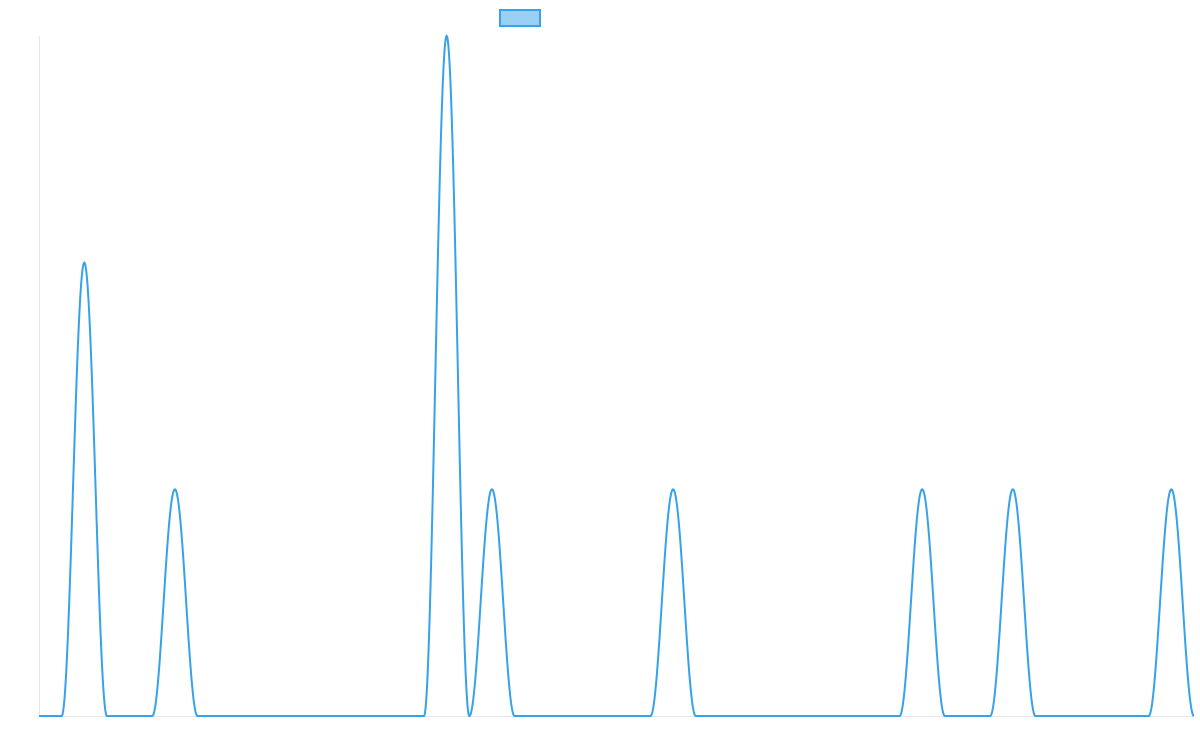 The width and height of the screenshot is (1200, 750). I want to click on legend, so click(520, 18).